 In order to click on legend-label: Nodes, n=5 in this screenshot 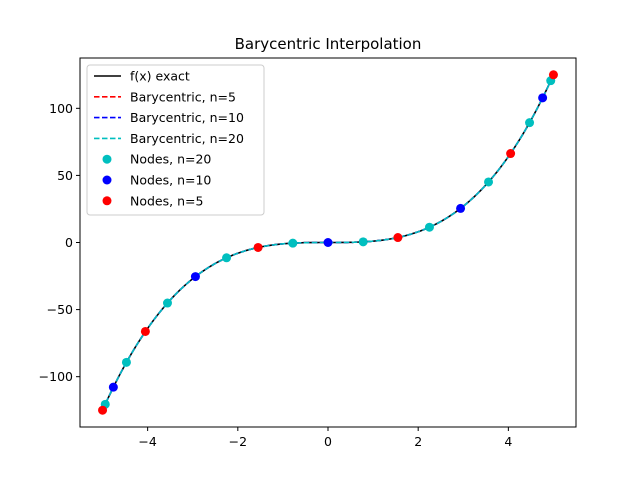, I will do `click(166, 200)`.